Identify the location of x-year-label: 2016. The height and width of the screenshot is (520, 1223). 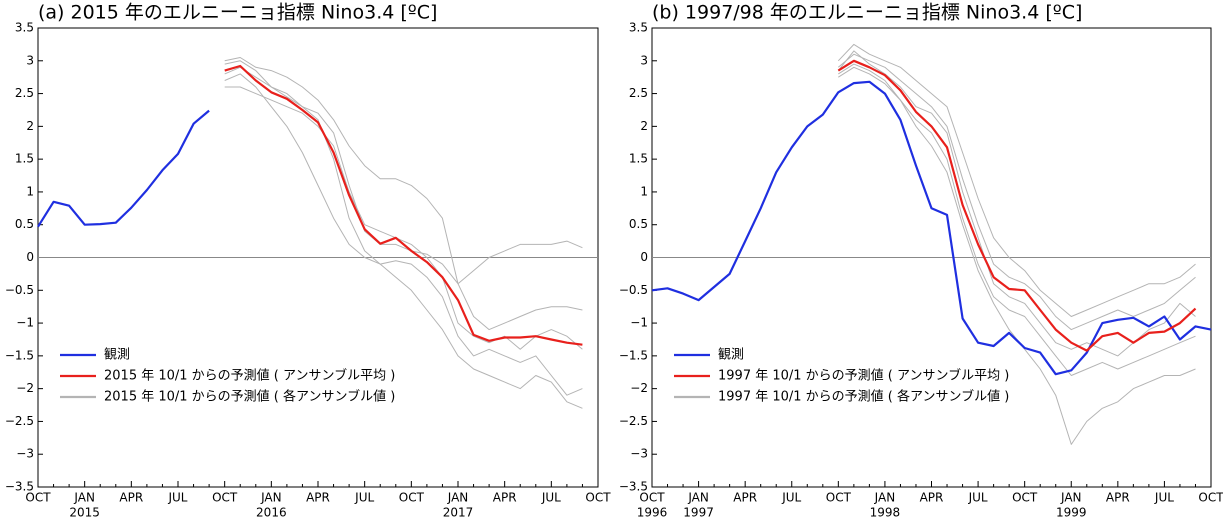
(271, 513).